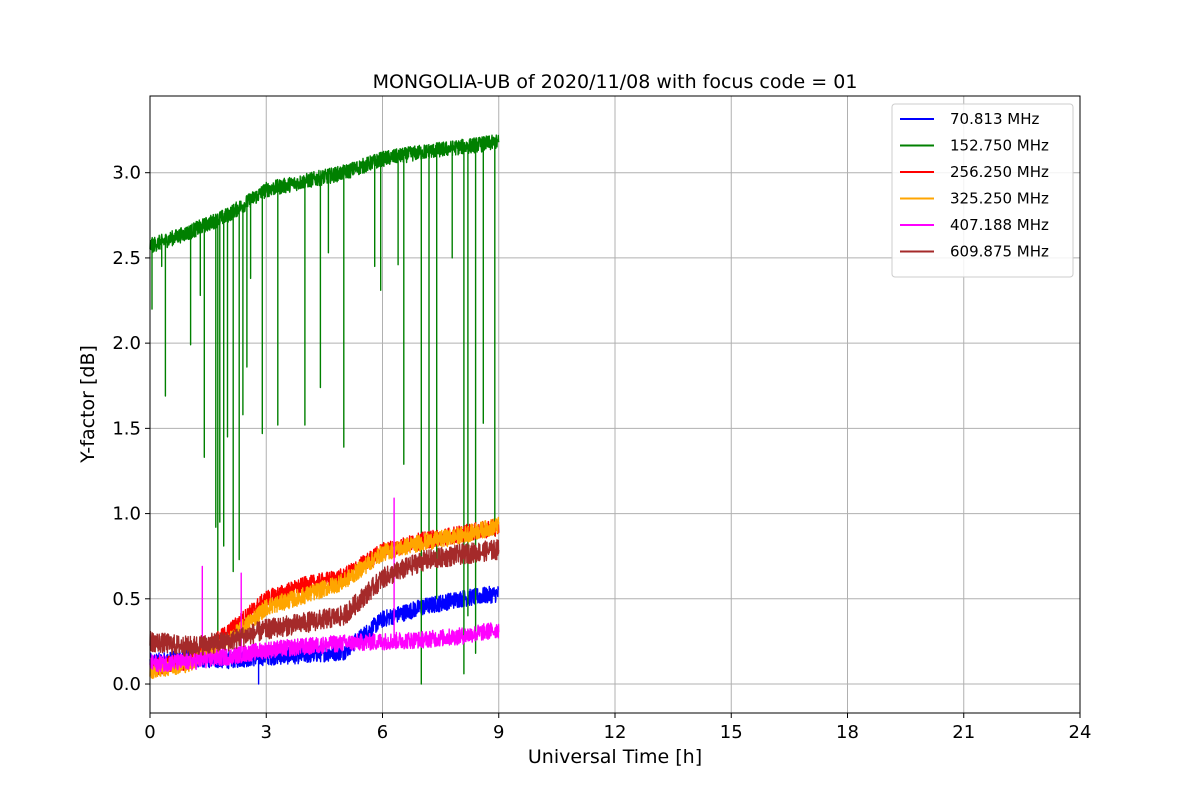 This screenshot has width=1200, height=800. What do you see at coordinates (324, 598) in the screenshot?
I see `series-line` at bounding box center [324, 598].